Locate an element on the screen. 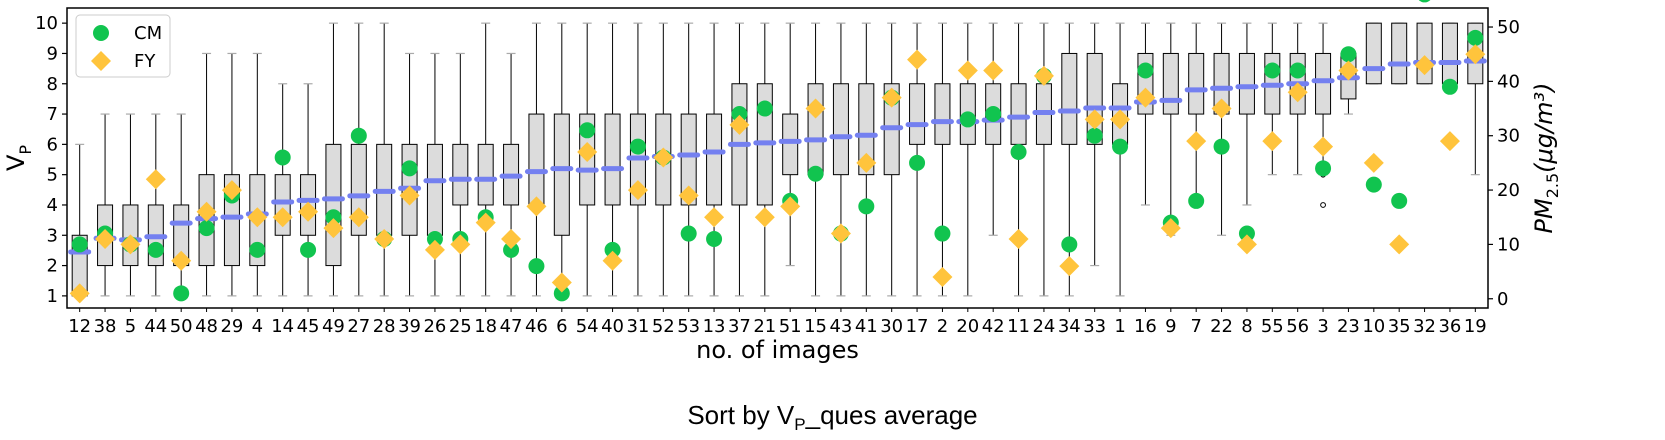  y-left-tick-label: 10 is located at coordinates (46, 23).